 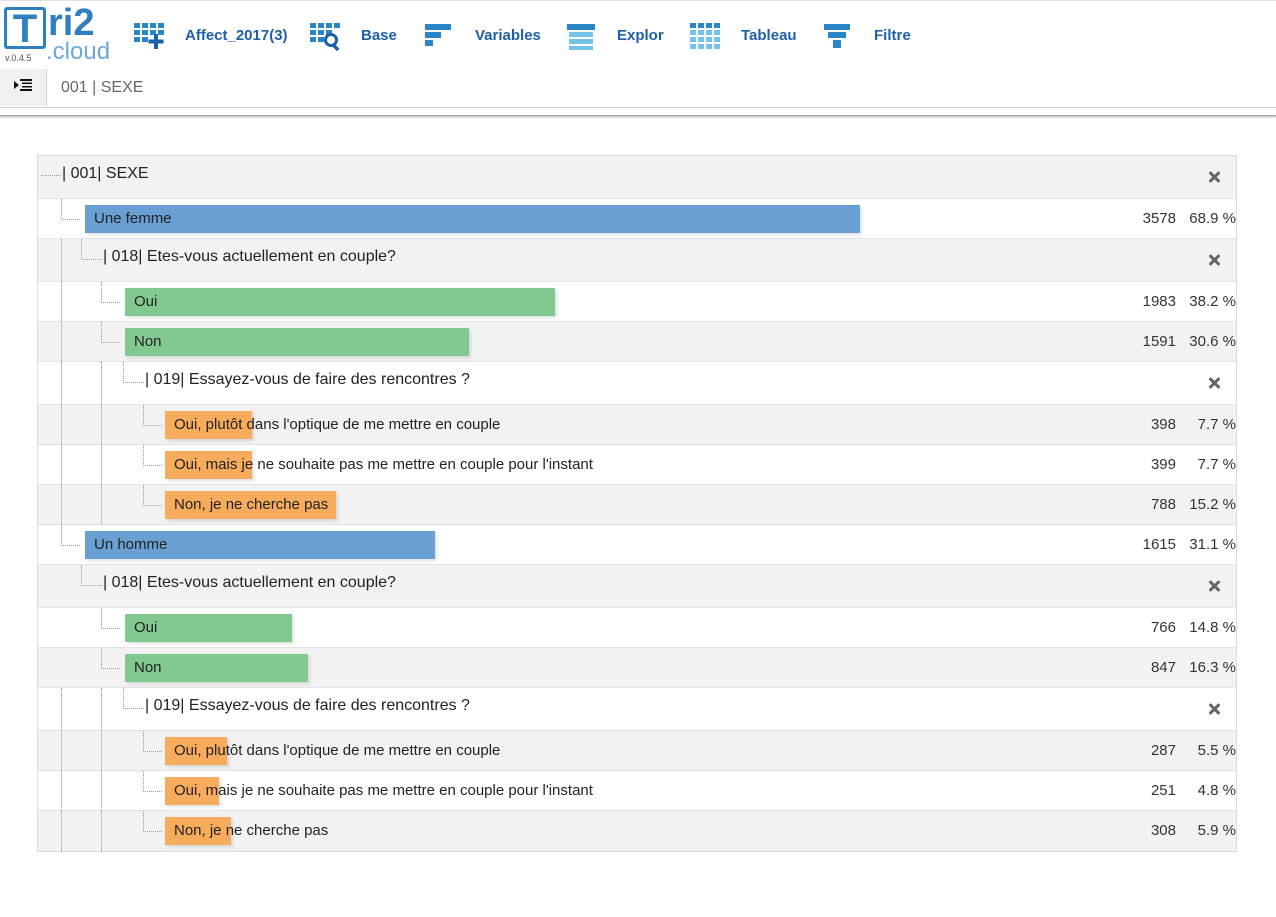 I want to click on count-value: 847, so click(x=1163, y=667).